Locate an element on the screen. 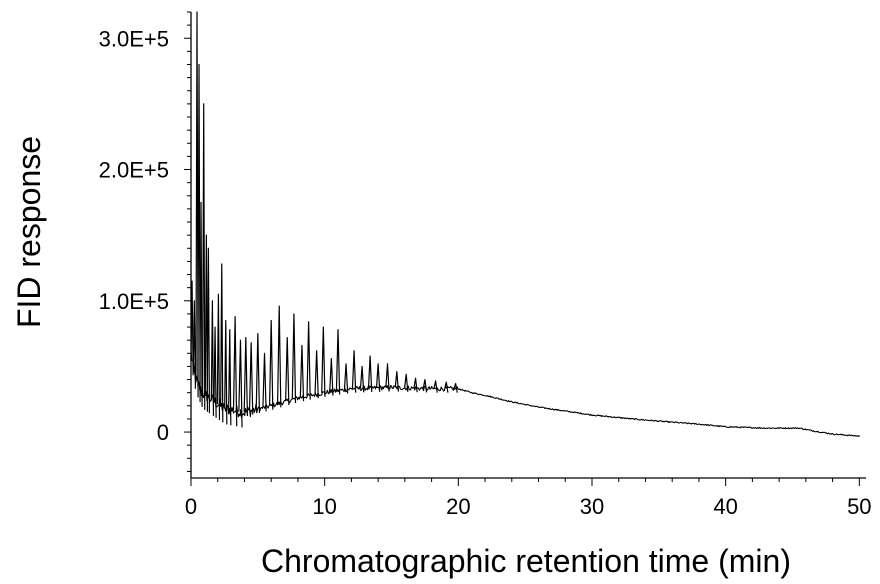  x-tick-label: 50 is located at coordinates (859, 506).